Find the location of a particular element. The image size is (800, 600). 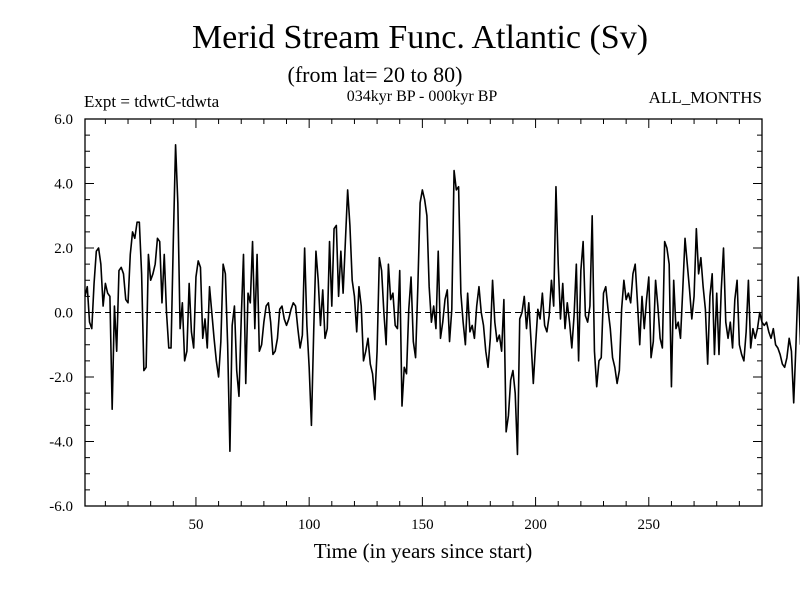

x-tick-label: 50 is located at coordinates (195, 525).